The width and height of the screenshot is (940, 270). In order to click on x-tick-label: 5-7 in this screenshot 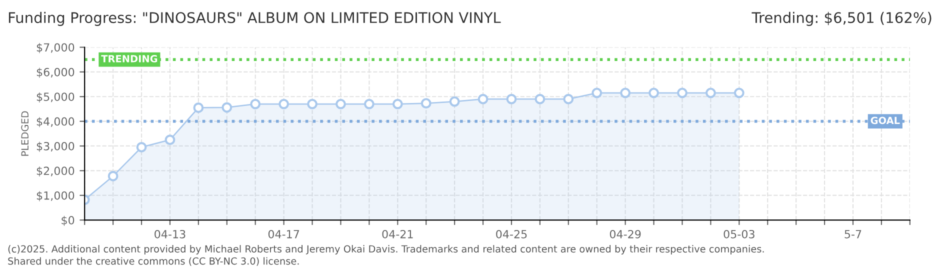, I will do `click(853, 234)`.